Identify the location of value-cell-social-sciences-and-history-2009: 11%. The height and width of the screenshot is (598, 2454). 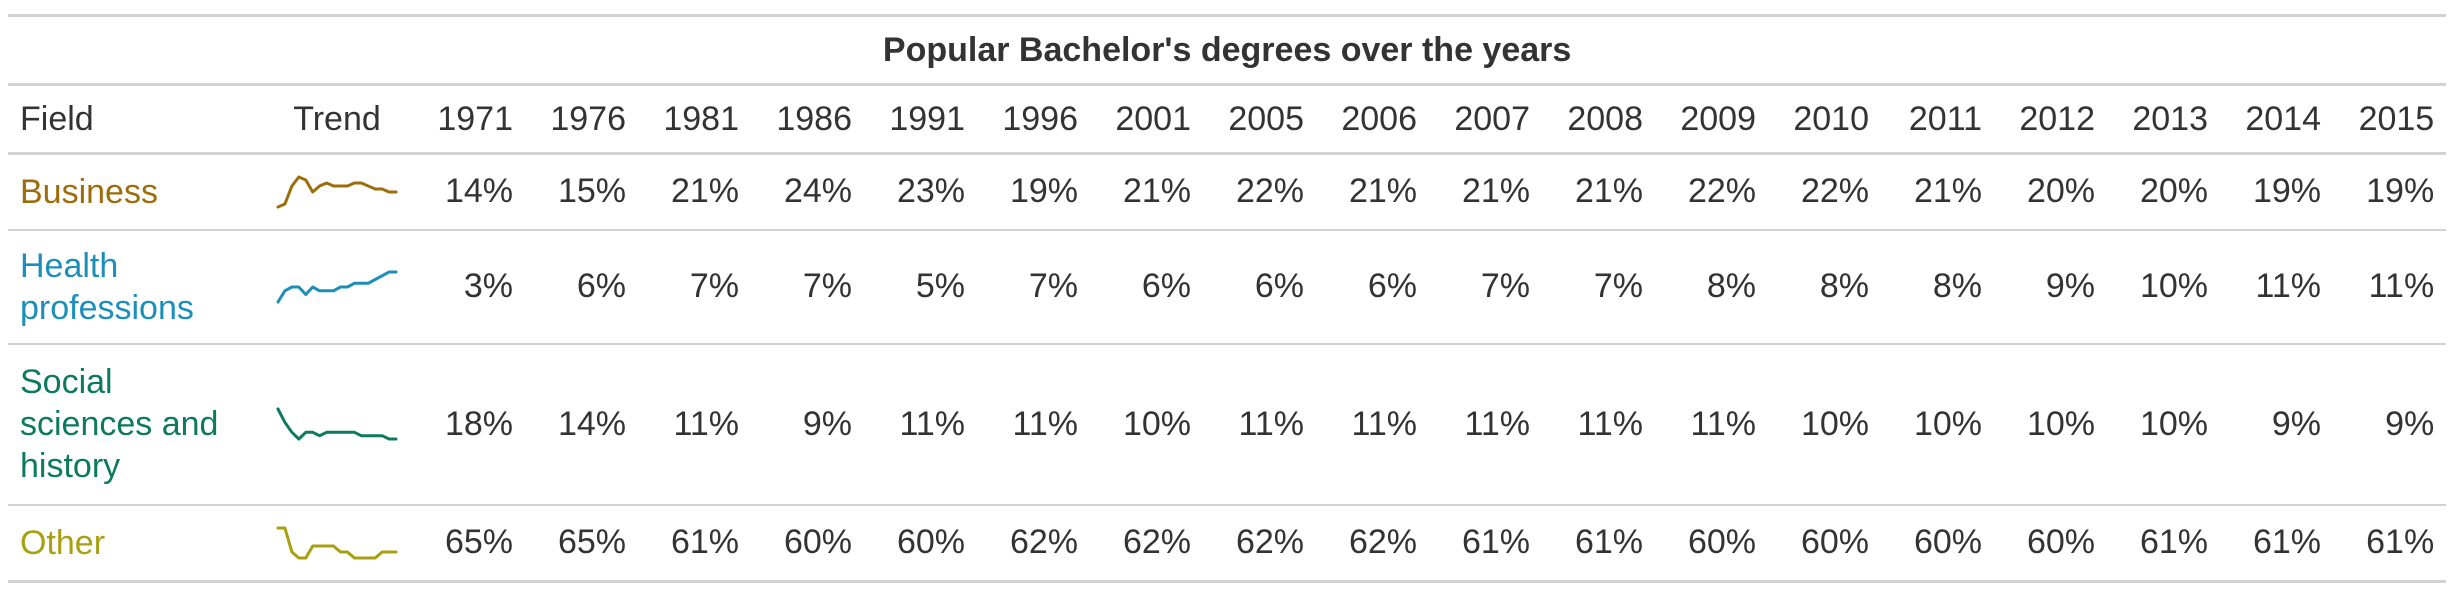
(1711, 424).